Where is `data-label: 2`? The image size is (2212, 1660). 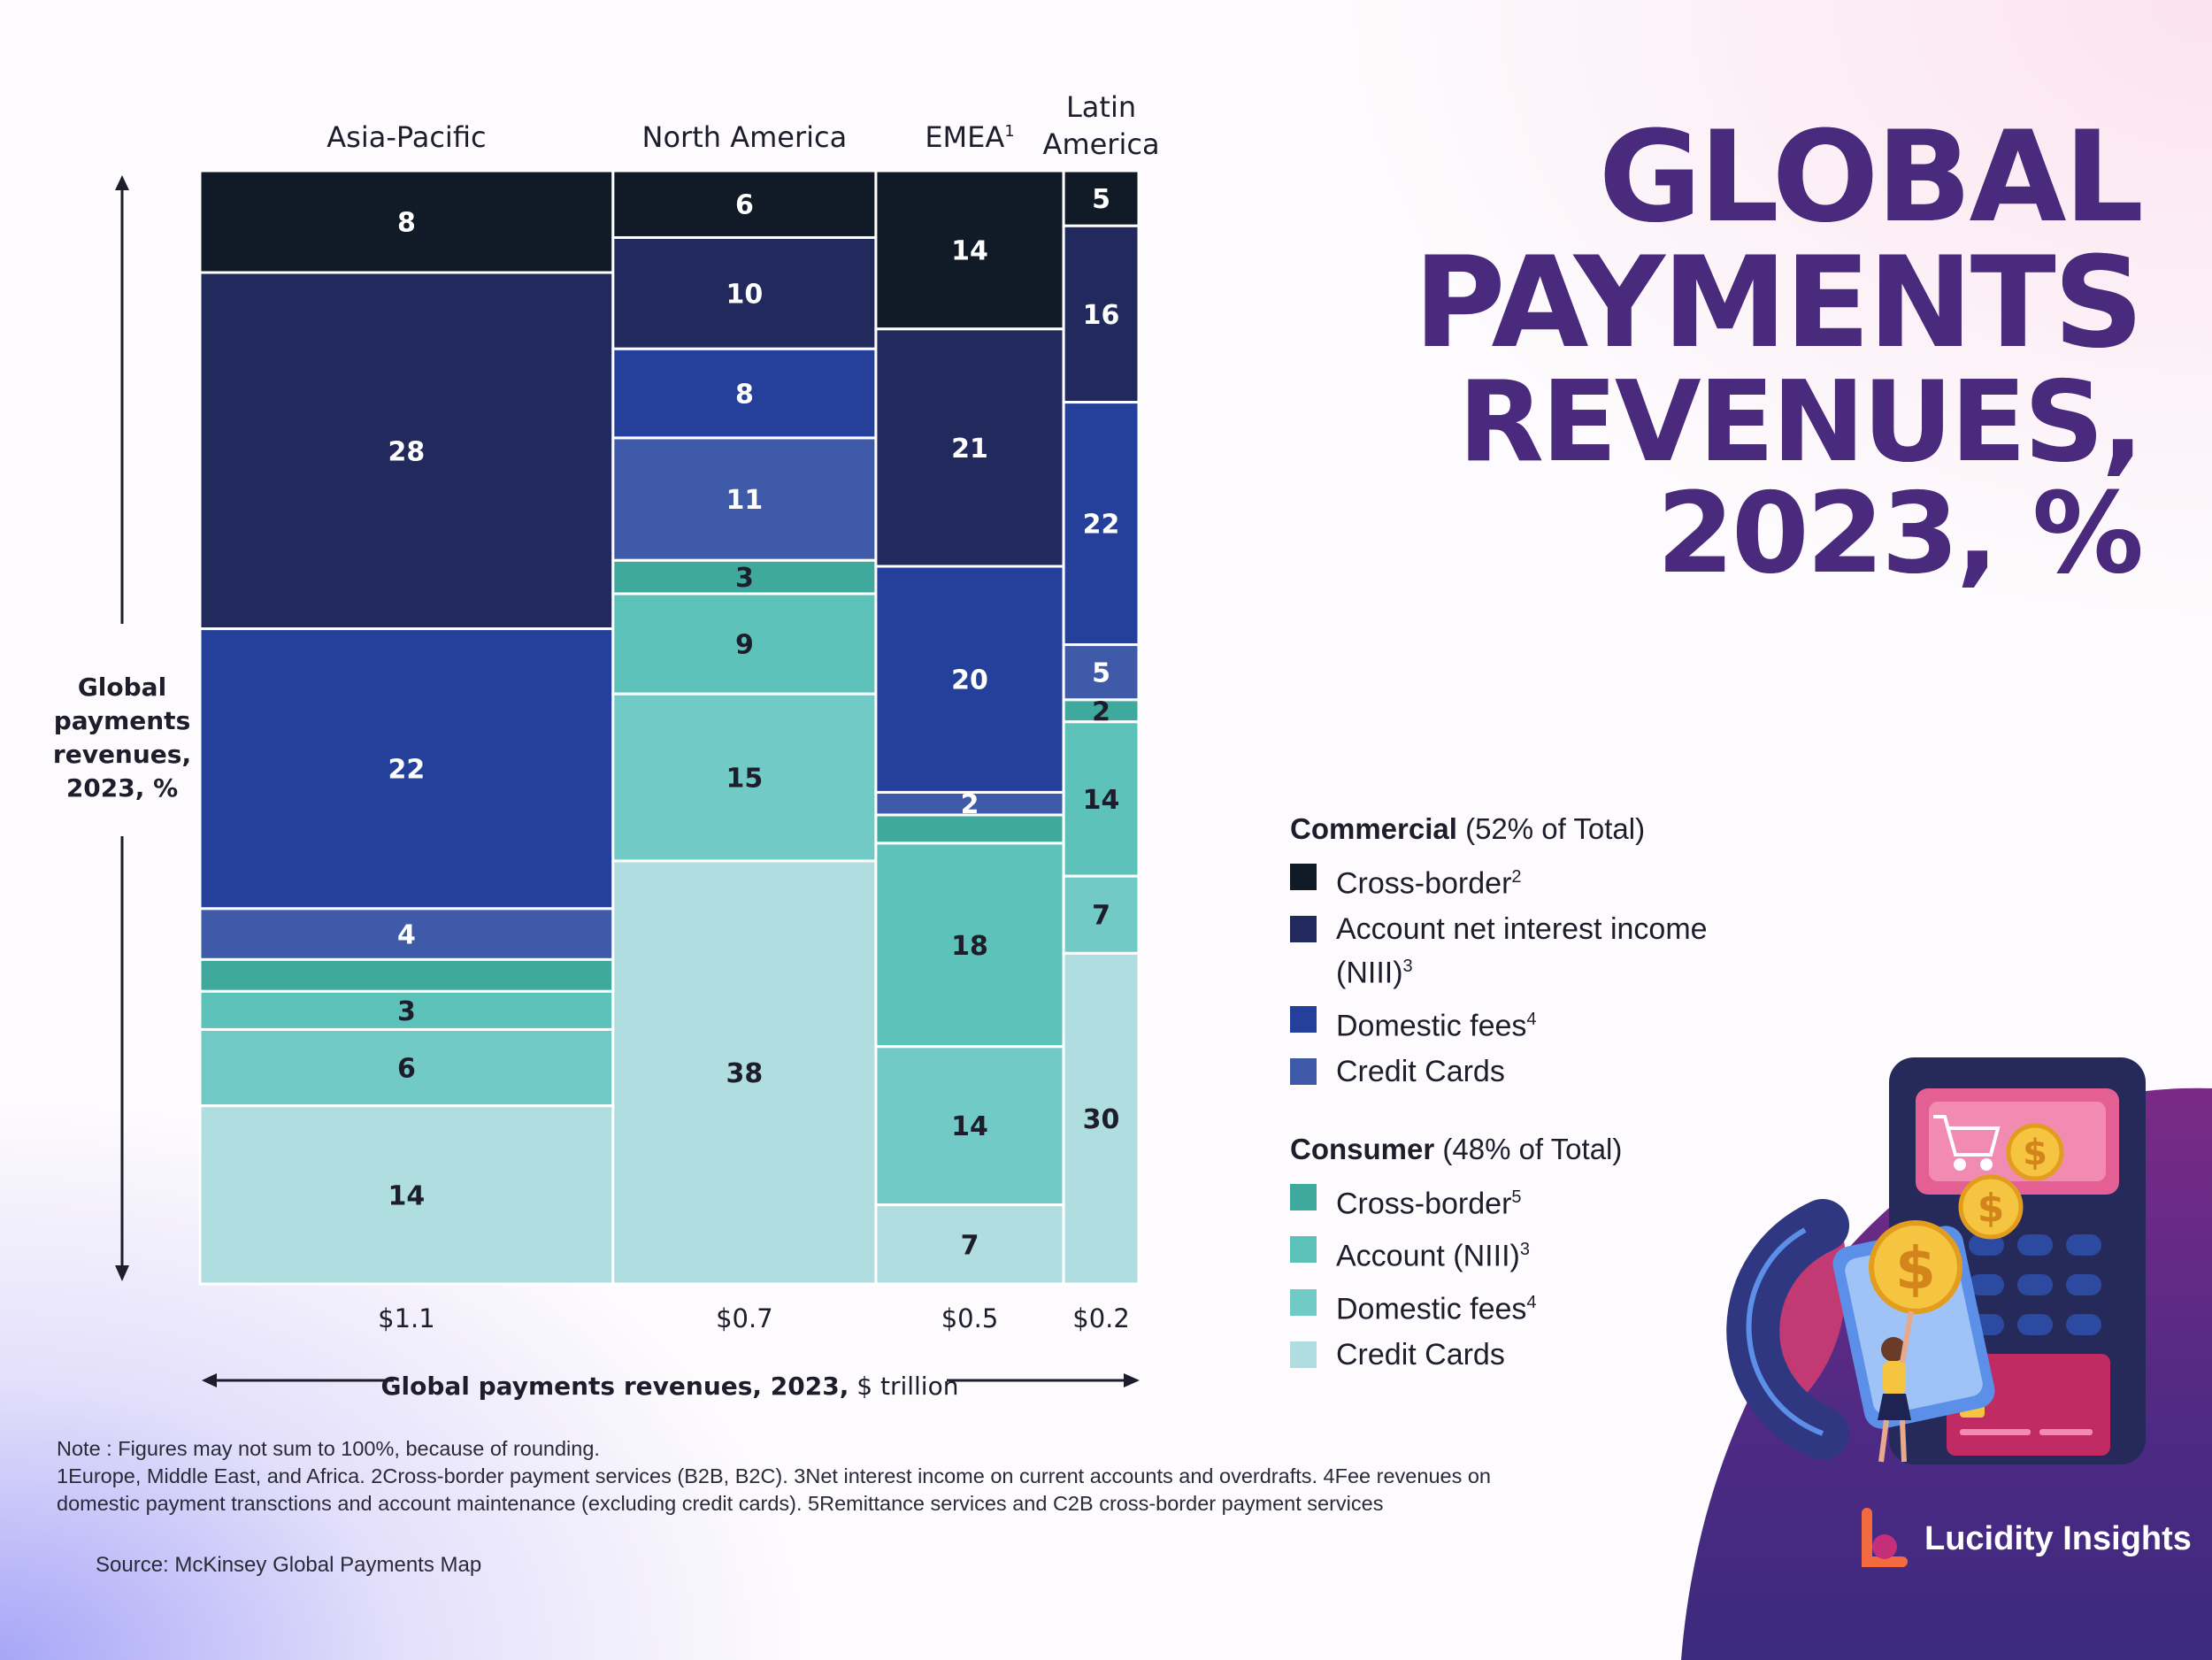 data-label: 2 is located at coordinates (970, 804).